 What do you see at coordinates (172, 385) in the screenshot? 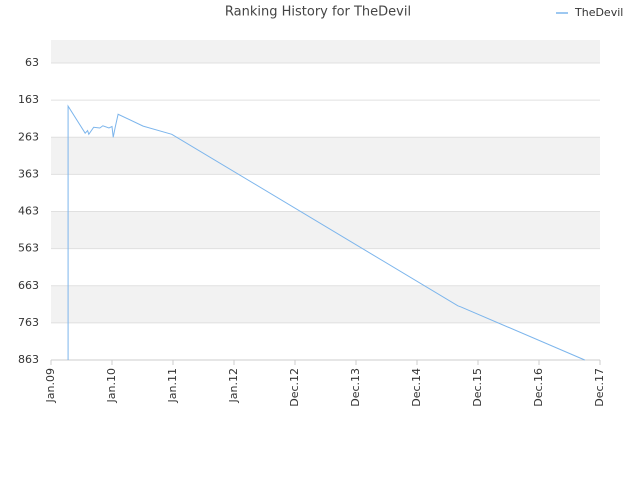
I see `x-tick-label: Jan.11` at bounding box center [172, 385].